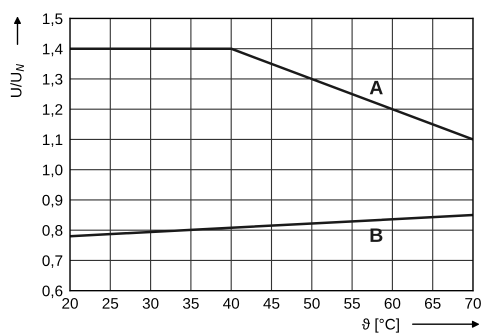 This screenshot has width=500, height=336. I want to click on x-tick-label: 65, so click(432, 303).